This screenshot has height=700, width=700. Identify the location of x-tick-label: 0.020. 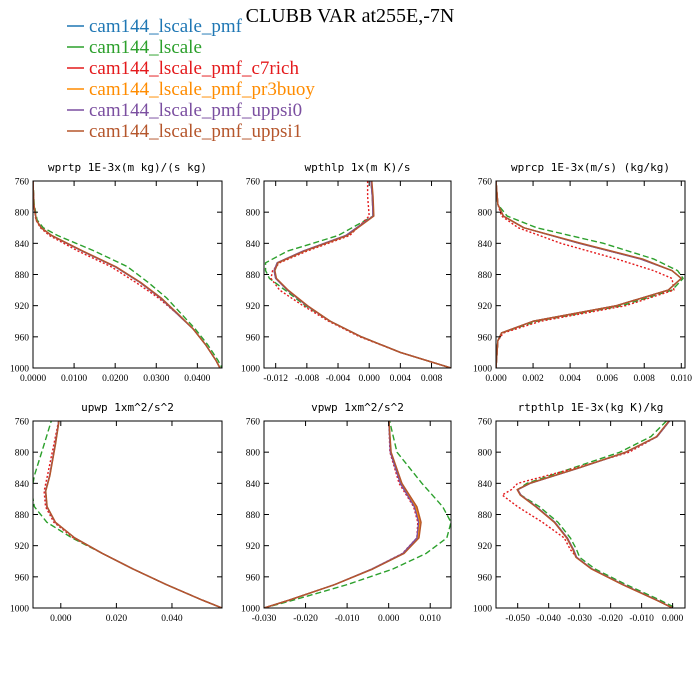
(117, 619).